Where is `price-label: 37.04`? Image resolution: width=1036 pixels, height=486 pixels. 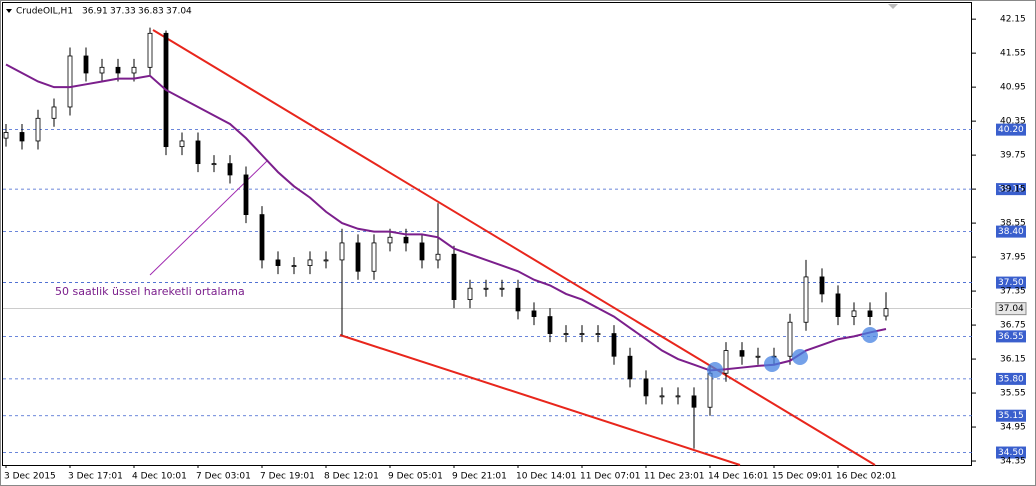 price-label: 37.04 is located at coordinates (1011, 309).